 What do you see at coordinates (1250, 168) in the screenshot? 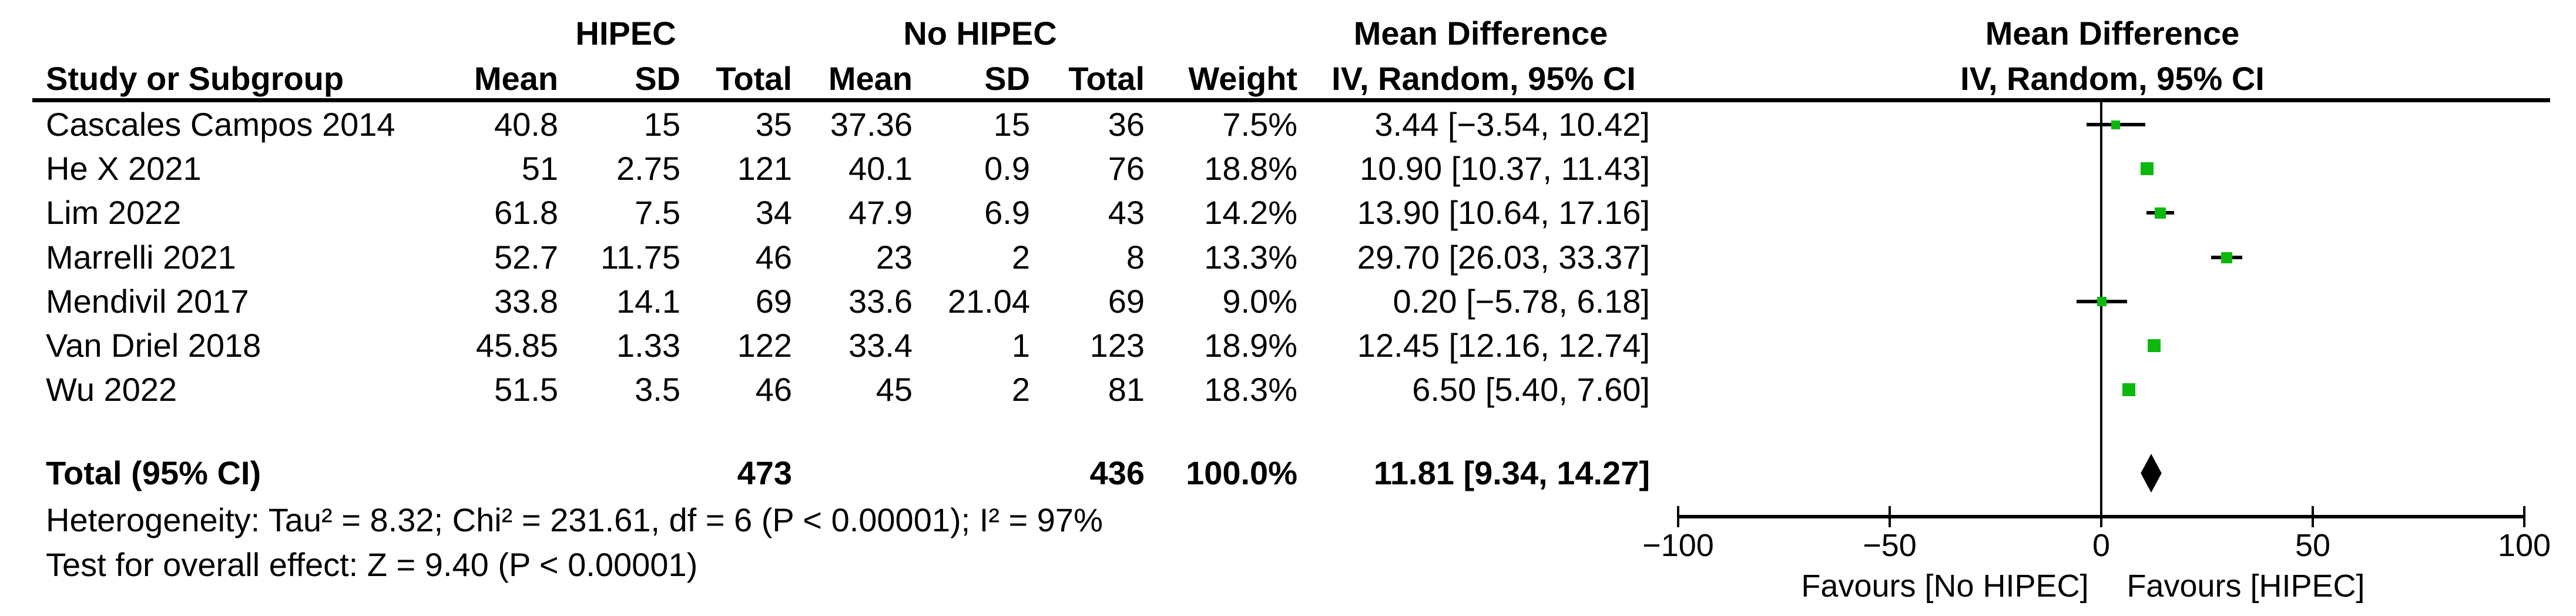
I see `cell-weight: 18.8%` at bounding box center [1250, 168].